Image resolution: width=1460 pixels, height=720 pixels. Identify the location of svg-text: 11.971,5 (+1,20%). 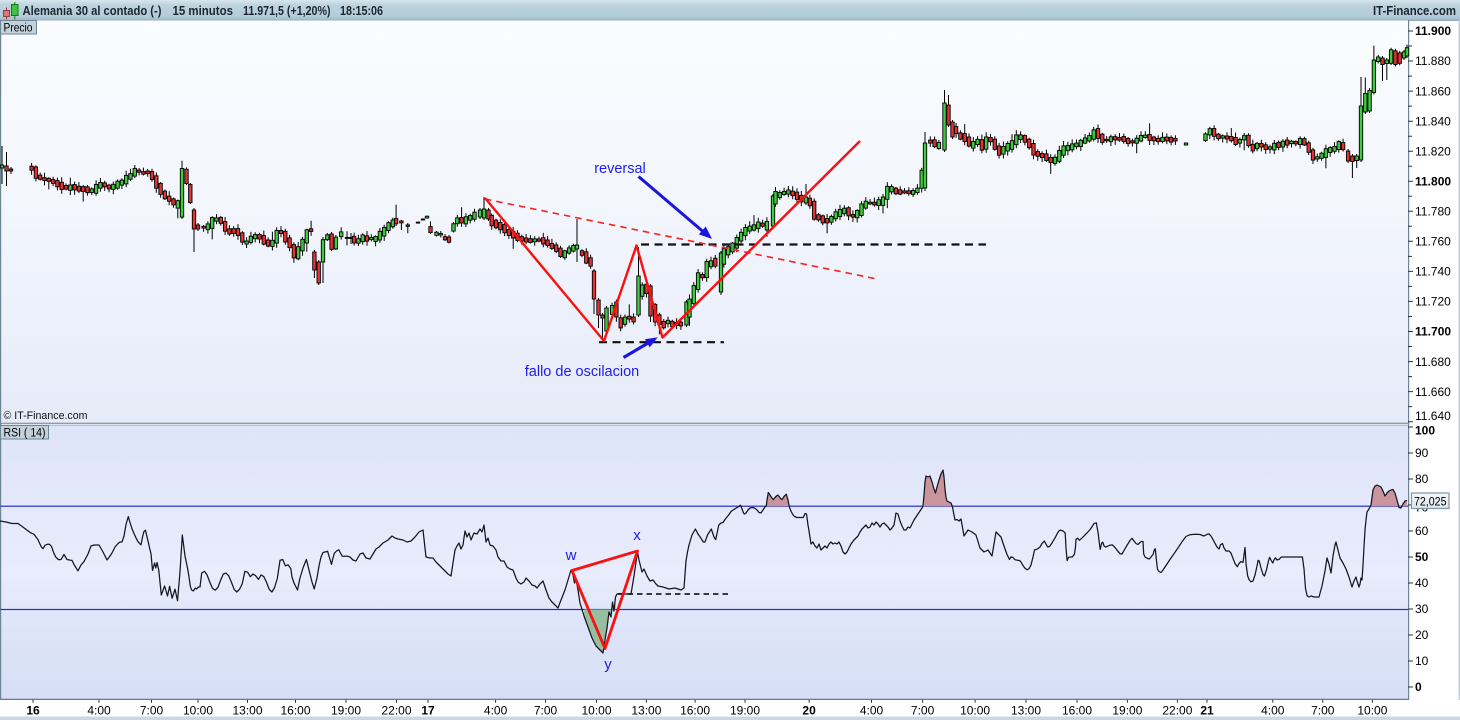
(287, 10).